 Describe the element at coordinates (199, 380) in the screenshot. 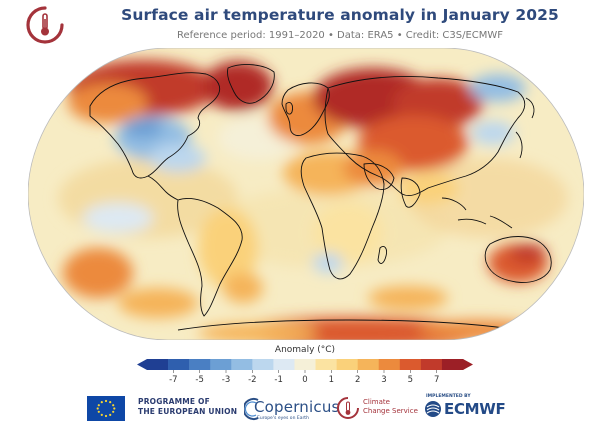

I see `colorbar-tick-label: -5` at that location.